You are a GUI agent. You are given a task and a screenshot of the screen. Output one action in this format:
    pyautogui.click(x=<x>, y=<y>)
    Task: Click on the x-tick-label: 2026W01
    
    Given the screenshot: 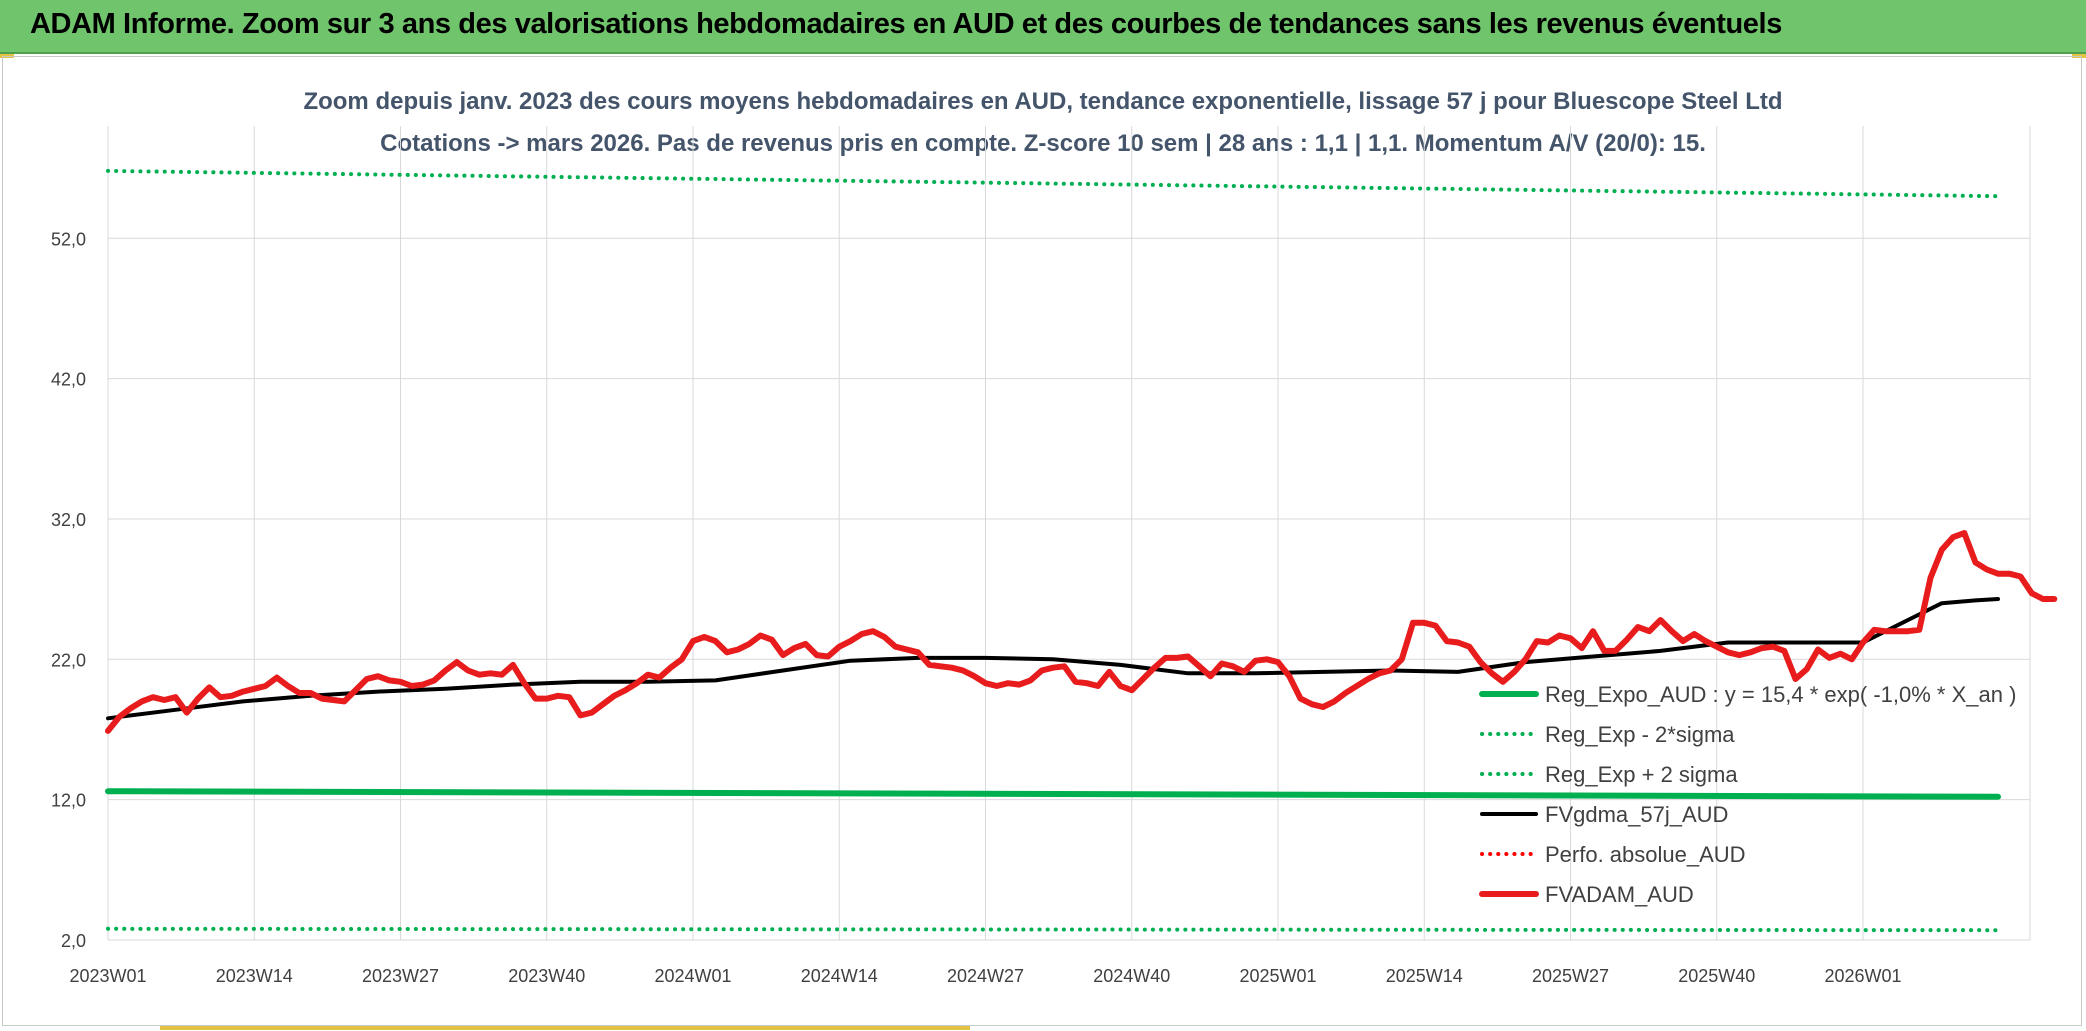 What is the action you would take?
    pyautogui.click(x=1862, y=976)
    